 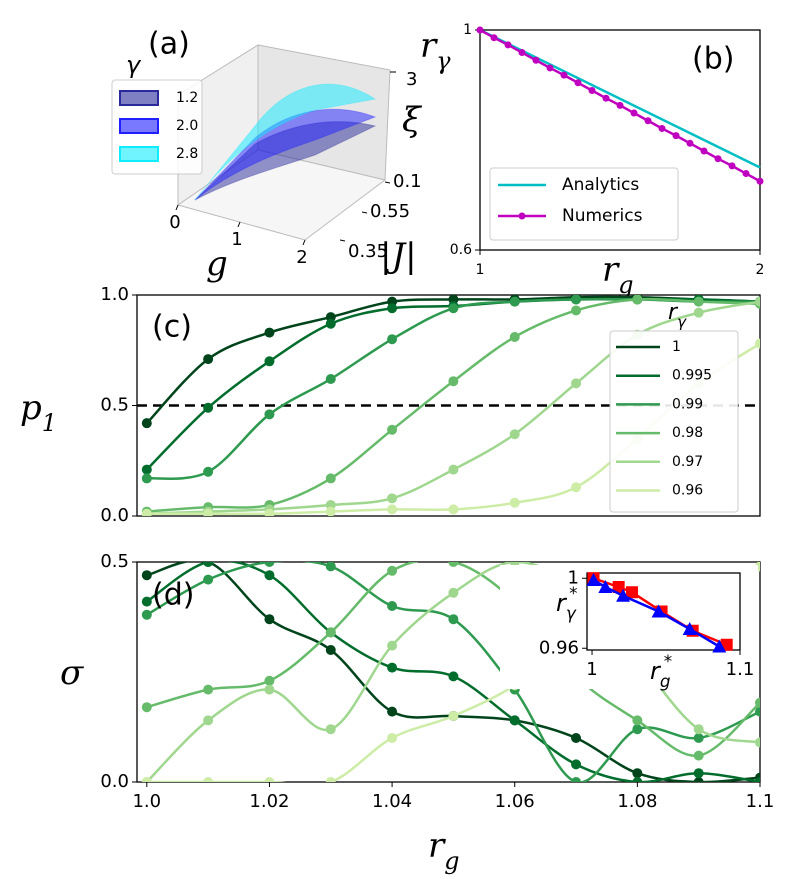 I want to click on y-tick-label: 0.96, so click(x=559, y=647).